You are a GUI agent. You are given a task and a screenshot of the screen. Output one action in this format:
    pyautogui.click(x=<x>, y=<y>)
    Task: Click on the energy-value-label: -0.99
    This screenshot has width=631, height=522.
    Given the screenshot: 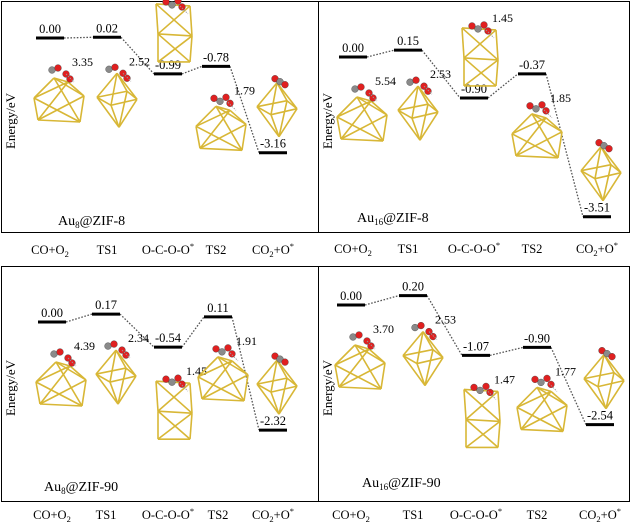 What is the action you would take?
    pyautogui.click(x=168, y=65)
    